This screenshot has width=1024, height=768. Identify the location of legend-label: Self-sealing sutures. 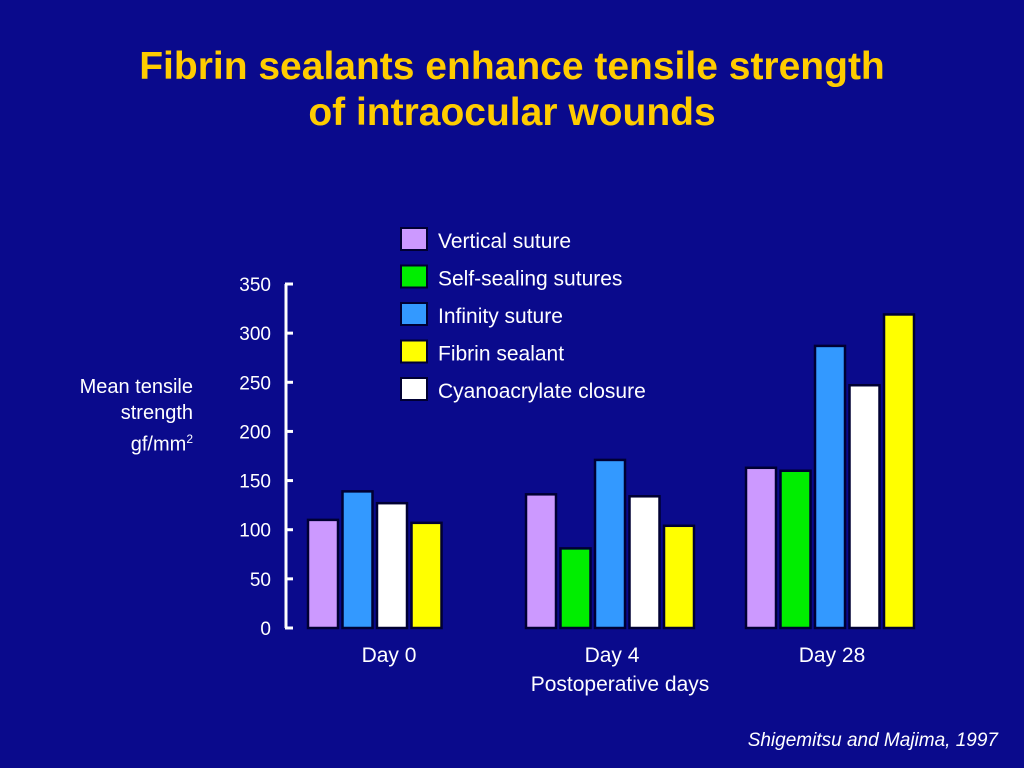
(530, 279).